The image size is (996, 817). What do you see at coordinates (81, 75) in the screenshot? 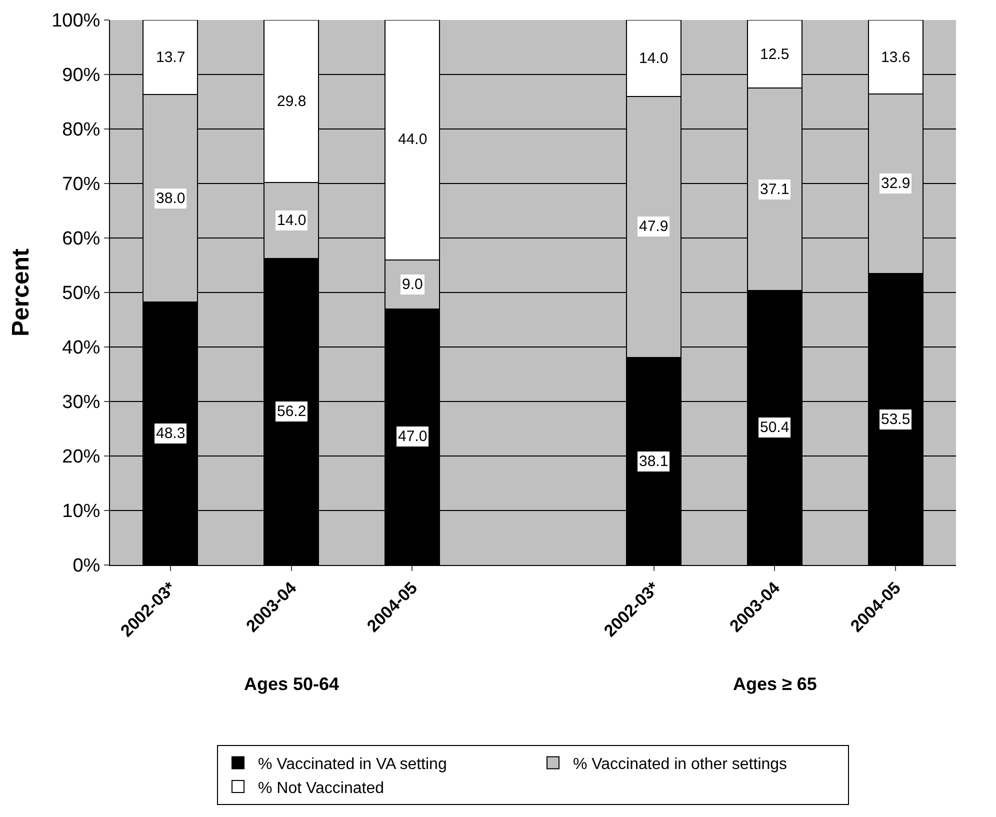
I see `y-tick-label: 90%` at bounding box center [81, 75].